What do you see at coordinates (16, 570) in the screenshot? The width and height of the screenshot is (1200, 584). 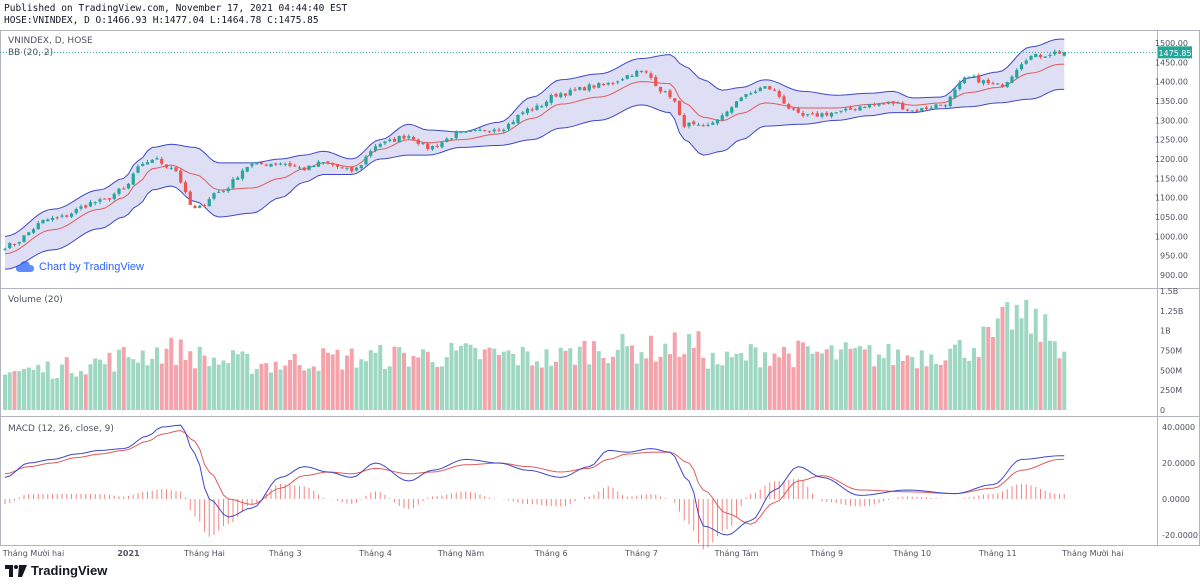 I see `tv-logo-icon` at bounding box center [16, 570].